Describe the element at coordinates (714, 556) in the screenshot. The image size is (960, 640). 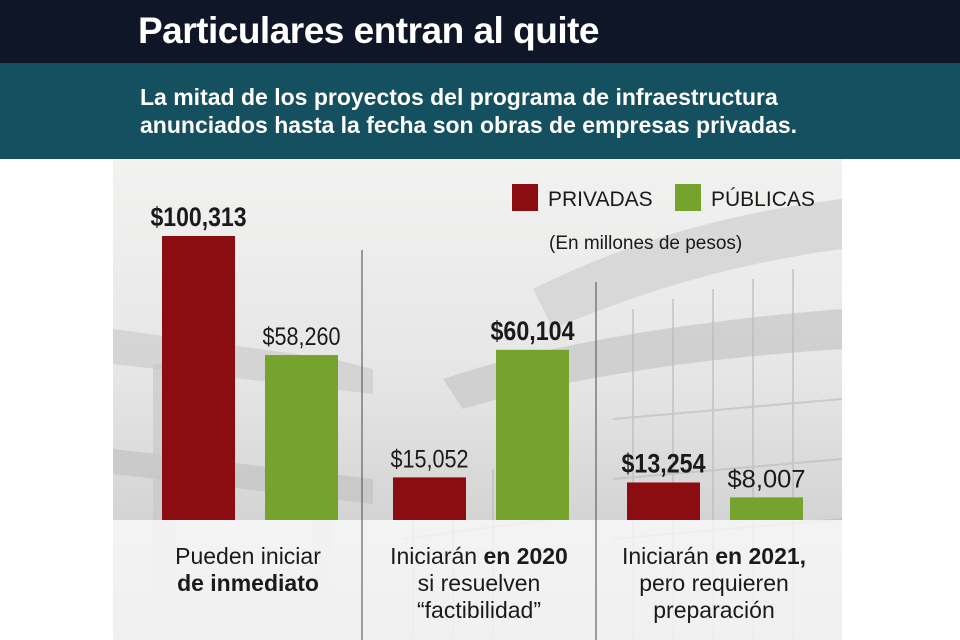
I see `category-label-3-line-1: Iniciarán en 2021,` at that location.